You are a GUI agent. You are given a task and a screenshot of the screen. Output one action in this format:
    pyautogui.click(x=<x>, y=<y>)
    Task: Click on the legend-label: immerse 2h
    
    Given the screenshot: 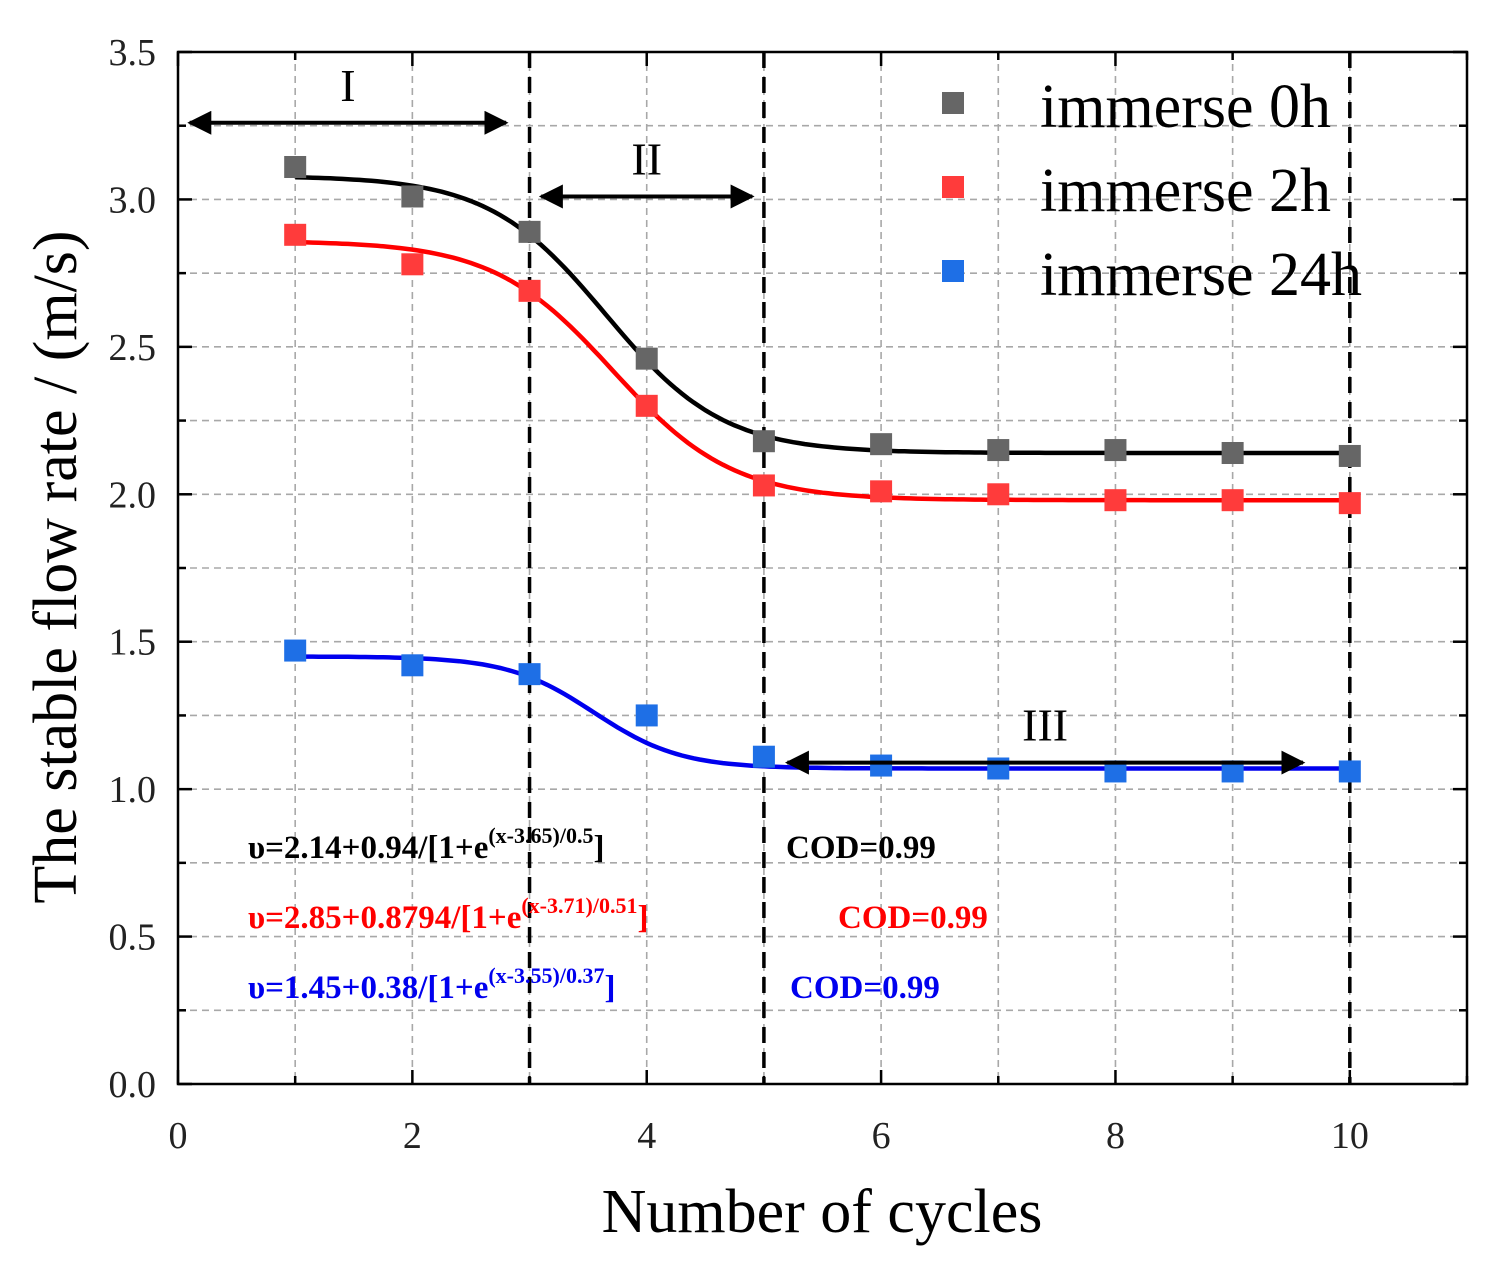 What is the action you would take?
    pyautogui.click(x=1185, y=191)
    